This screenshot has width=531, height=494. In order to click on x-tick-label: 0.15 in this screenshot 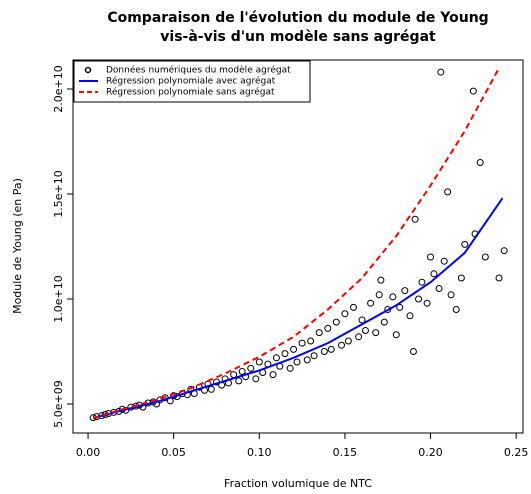, I will do `click(345, 452)`.